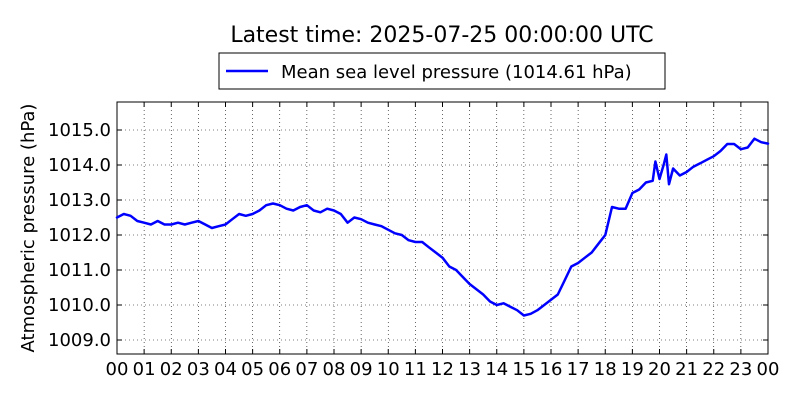 The image size is (800, 400). I want to click on x-tick-label: 21, so click(686, 369).